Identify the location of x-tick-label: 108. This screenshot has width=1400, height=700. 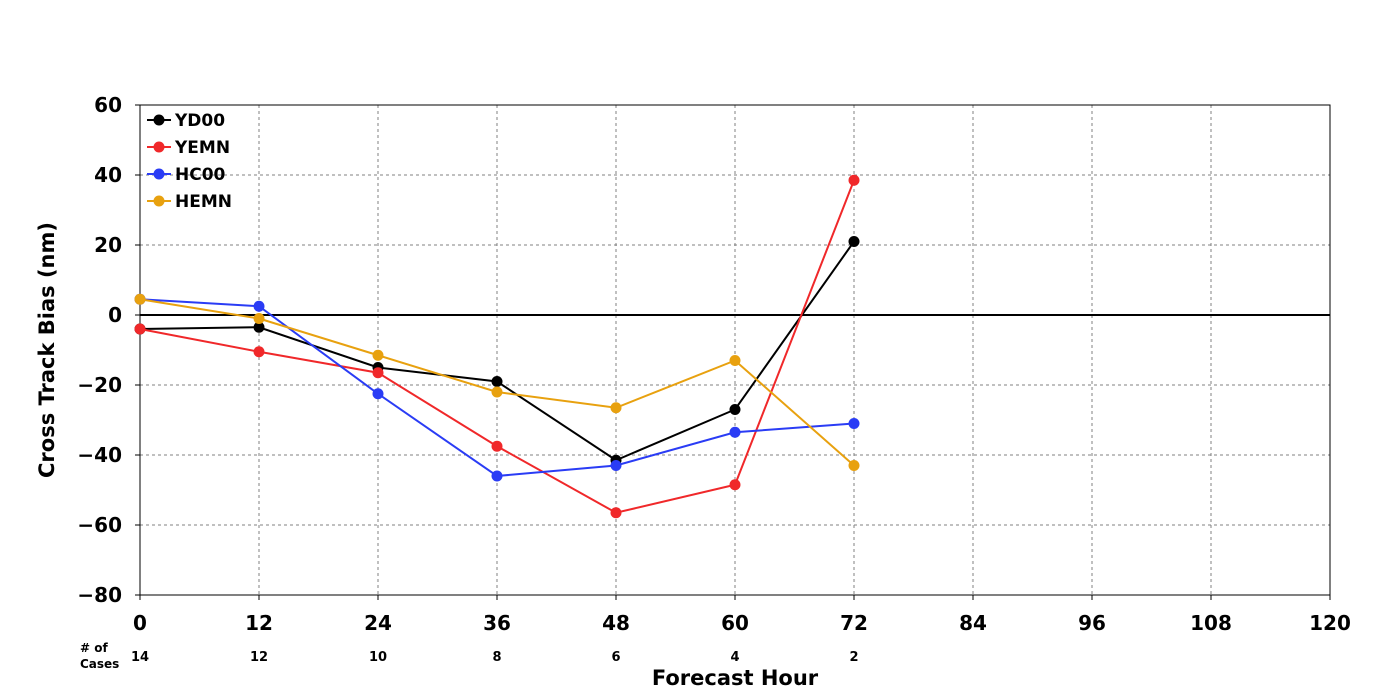
(1211, 623).